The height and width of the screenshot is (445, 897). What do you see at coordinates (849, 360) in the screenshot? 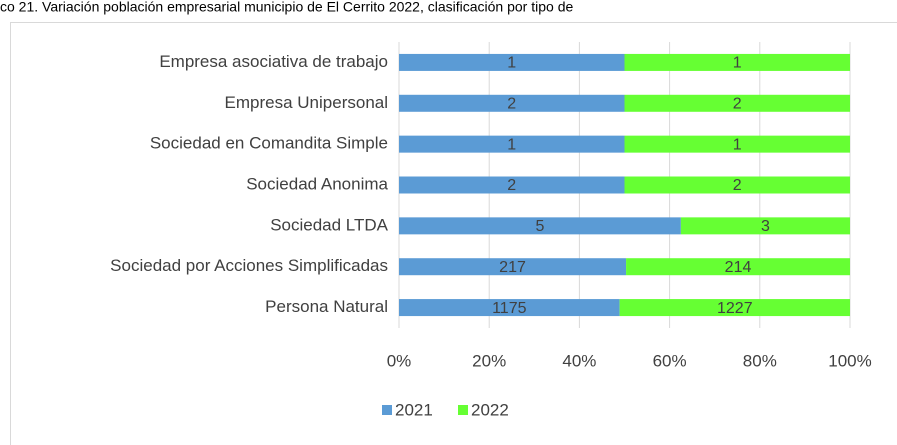
I see `x-tick-label: 100%` at bounding box center [849, 360].